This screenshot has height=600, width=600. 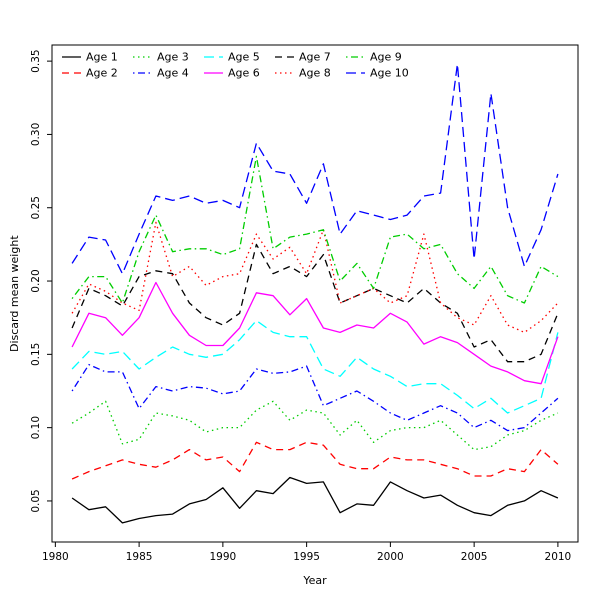 I want to click on legend-label: Age 8, so click(x=315, y=73).